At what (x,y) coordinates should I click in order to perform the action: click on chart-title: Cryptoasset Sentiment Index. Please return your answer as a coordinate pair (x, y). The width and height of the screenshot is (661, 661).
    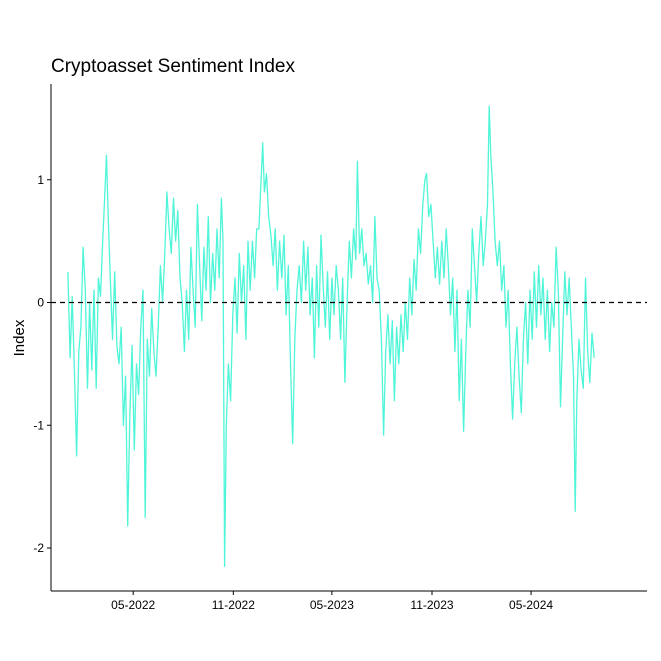
    Looking at the image, I should click on (173, 66).